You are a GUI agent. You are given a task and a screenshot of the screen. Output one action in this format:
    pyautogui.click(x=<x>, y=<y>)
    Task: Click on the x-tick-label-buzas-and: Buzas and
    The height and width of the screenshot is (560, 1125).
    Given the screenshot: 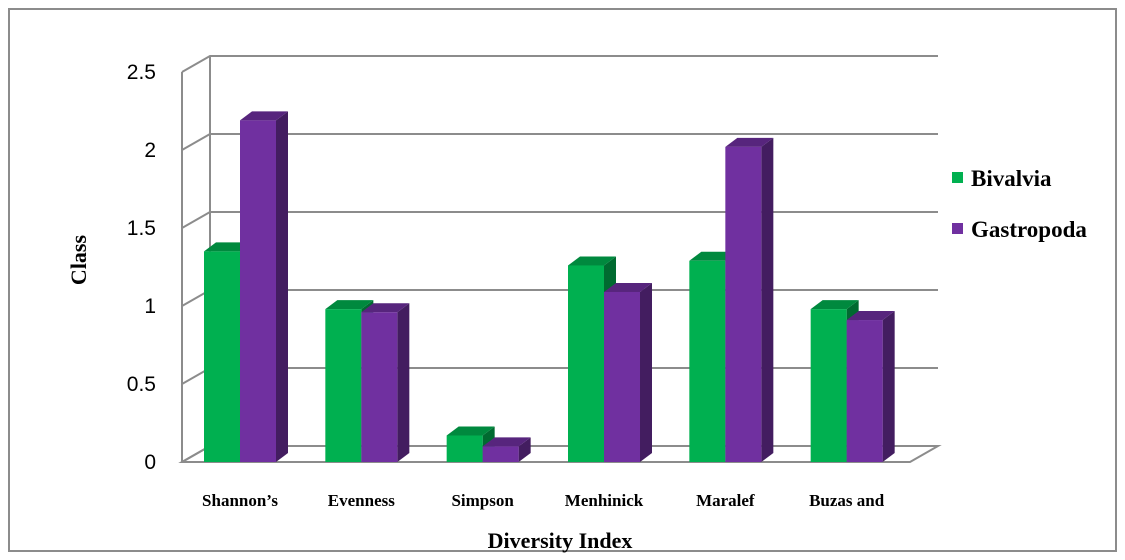 What is the action you would take?
    pyautogui.click(x=847, y=500)
    